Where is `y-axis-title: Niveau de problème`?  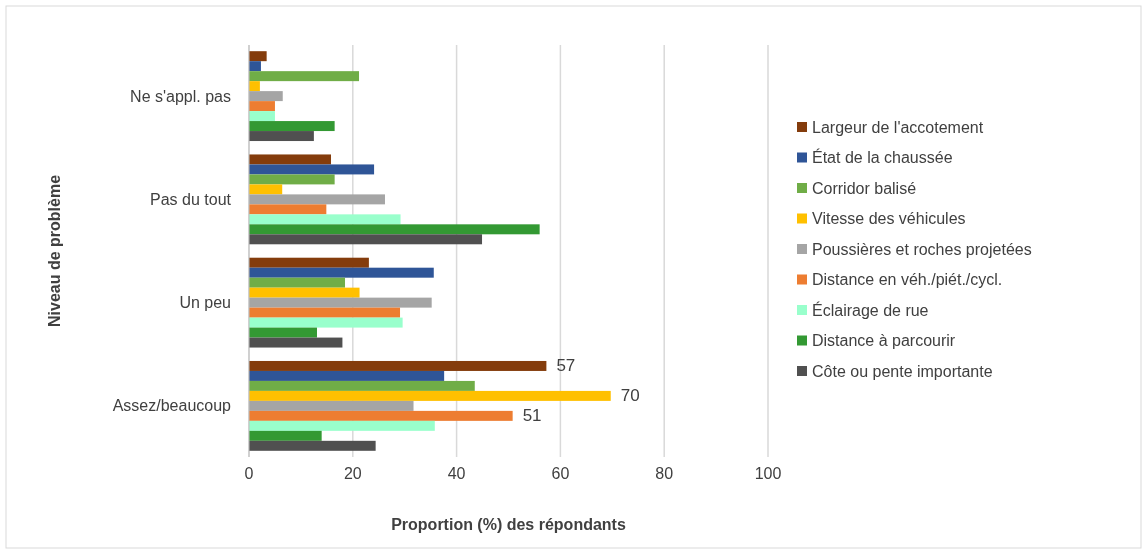
y-axis-title: Niveau de problème is located at coordinates (54, 251).